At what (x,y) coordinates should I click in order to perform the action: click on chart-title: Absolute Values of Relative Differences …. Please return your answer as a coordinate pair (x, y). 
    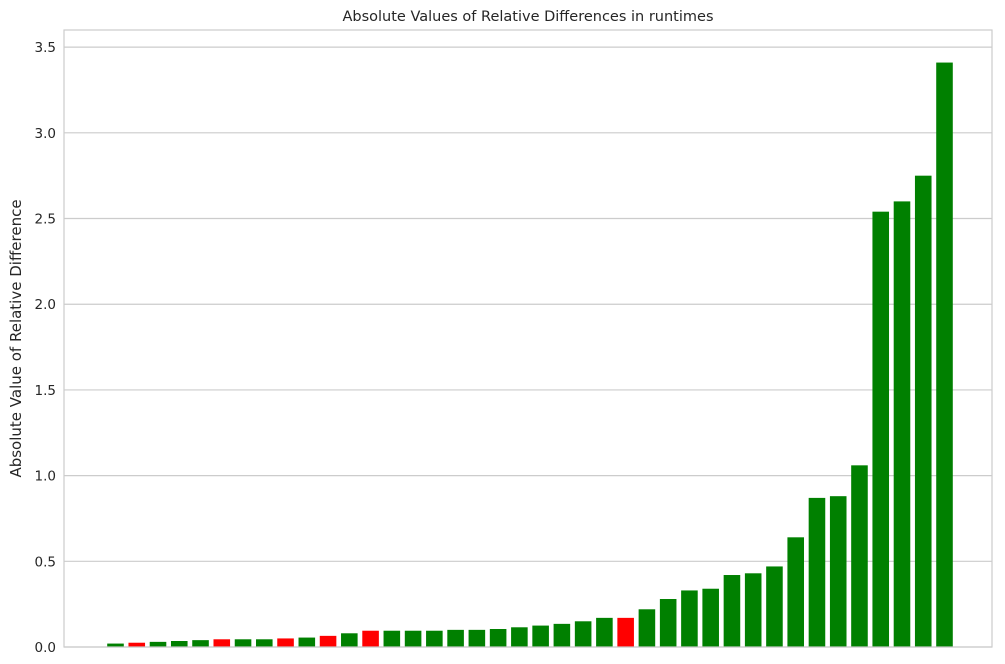
    Looking at the image, I should click on (527, 17).